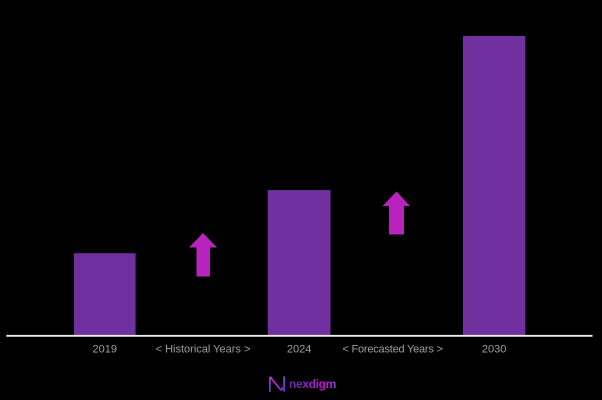  What do you see at coordinates (494, 350) in the screenshot?
I see `svg-text: 2030` at bounding box center [494, 350].